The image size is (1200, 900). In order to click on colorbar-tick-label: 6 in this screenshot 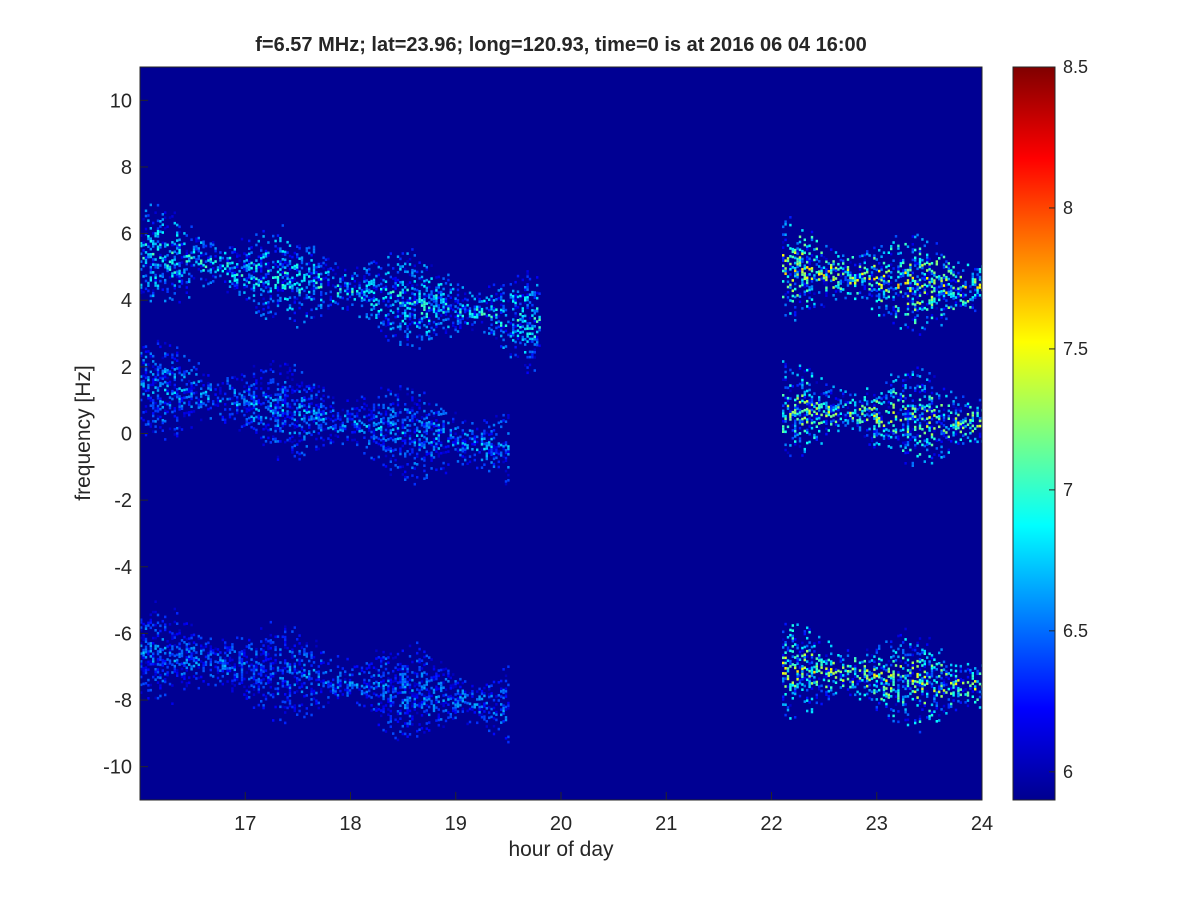, I will do `click(1068, 772)`.